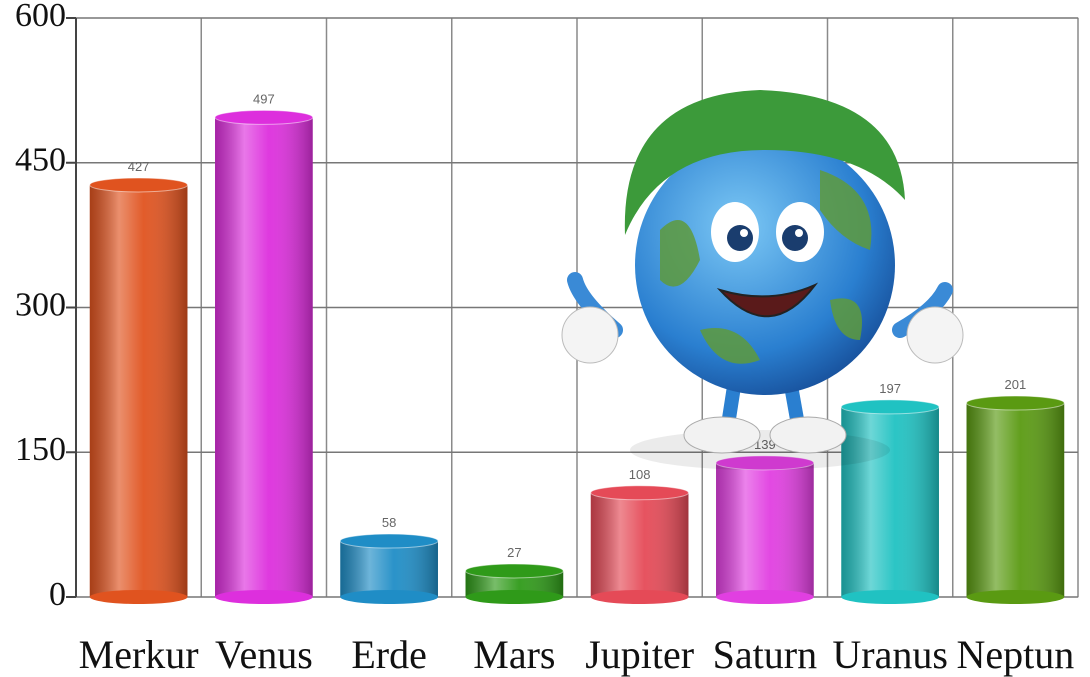  What do you see at coordinates (264, 98) in the screenshot?
I see `value-label: 497` at bounding box center [264, 98].